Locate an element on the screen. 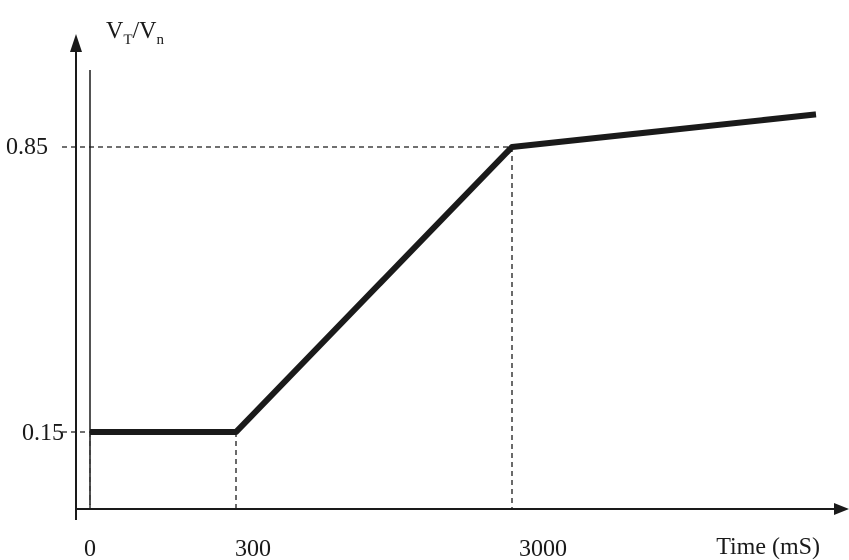  x-tick-label: 0 is located at coordinates (90, 548).